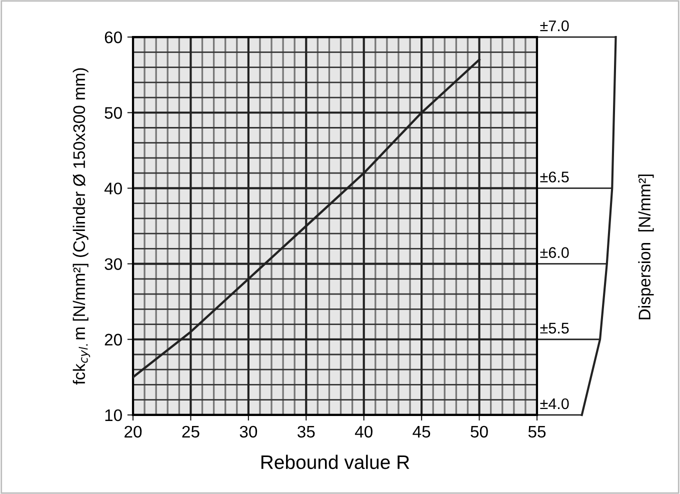 The height and width of the screenshot is (494, 680). What do you see at coordinates (306, 432) in the screenshot?
I see `x-tick-label: 35` at bounding box center [306, 432].